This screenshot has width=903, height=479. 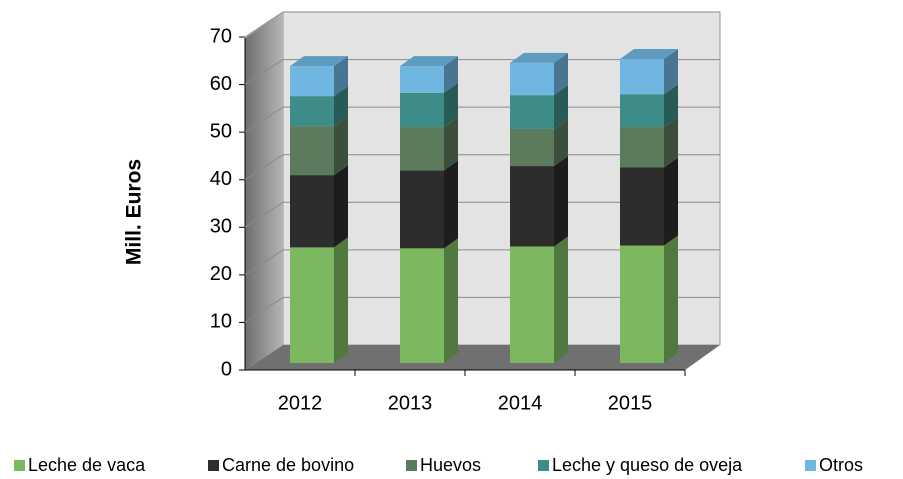 What do you see at coordinates (288, 465) in the screenshot?
I see `legend-label: Carne de bovino` at bounding box center [288, 465].